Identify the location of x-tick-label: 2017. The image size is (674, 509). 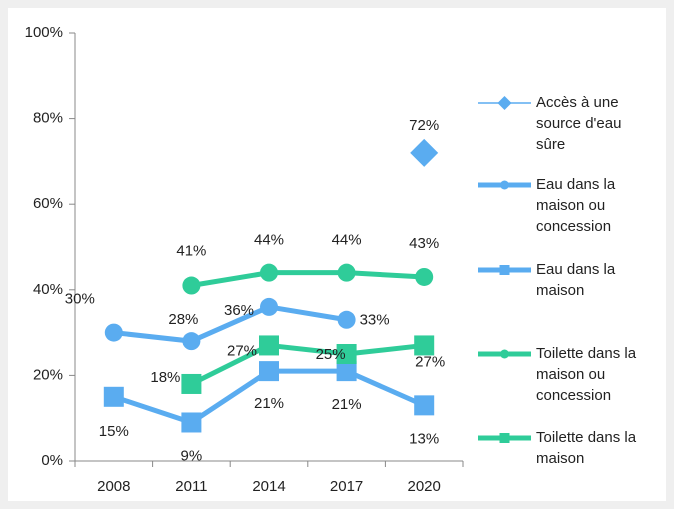
(346, 486).